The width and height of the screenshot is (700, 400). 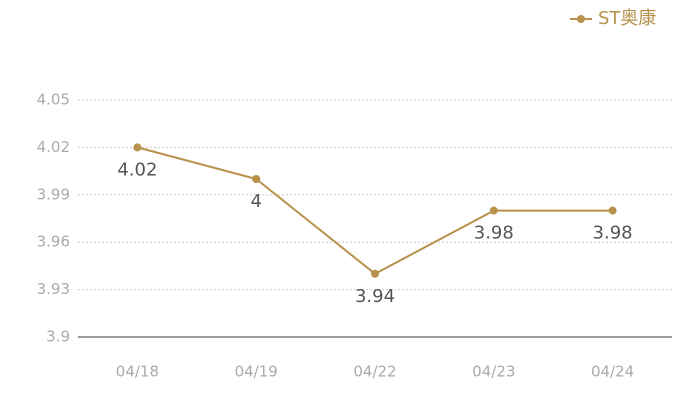 What do you see at coordinates (53, 100) in the screenshot?
I see `y-tick-label: 4.05` at bounding box center [53, 100].